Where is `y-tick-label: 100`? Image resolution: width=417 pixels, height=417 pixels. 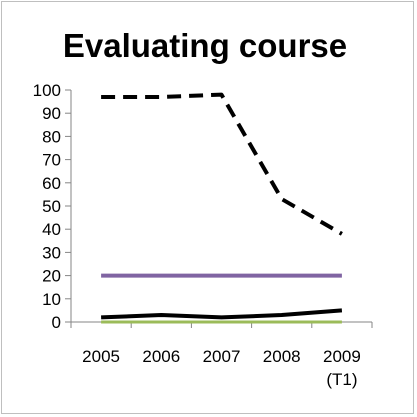
y-tick-label: 100 is located at coordinates (47, 90).